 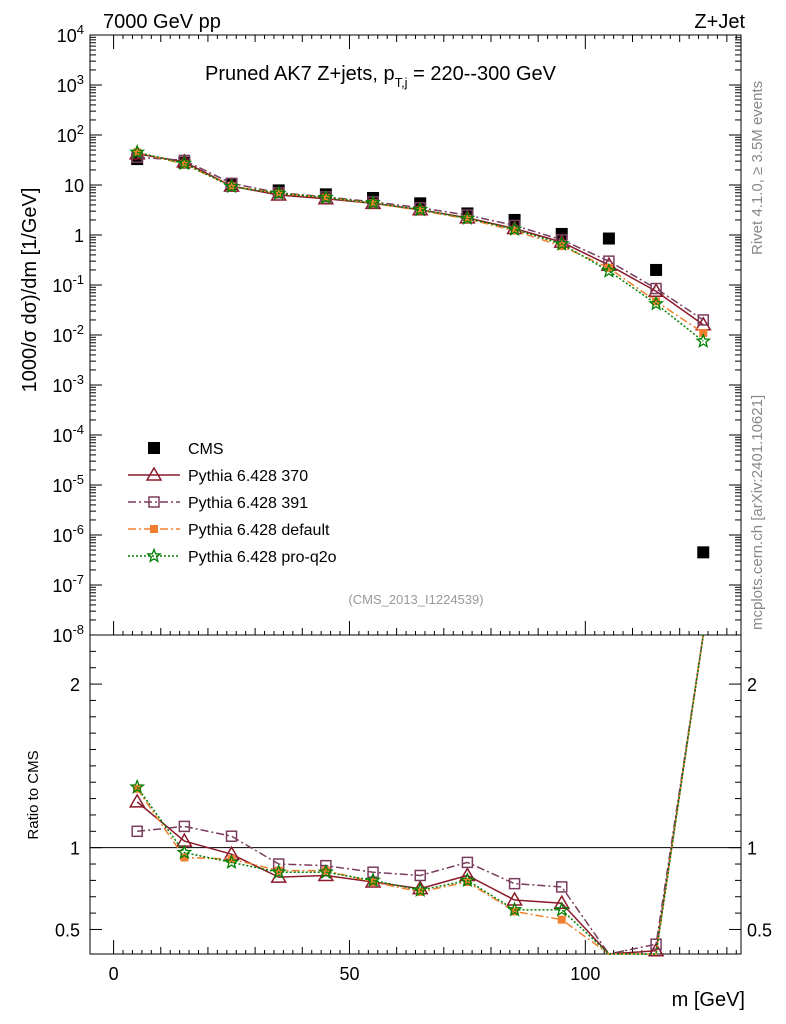 I want to click on mcplots-label: mcplots.cern.ch [arXiv:2401.10621], so click(x=757, y=512).